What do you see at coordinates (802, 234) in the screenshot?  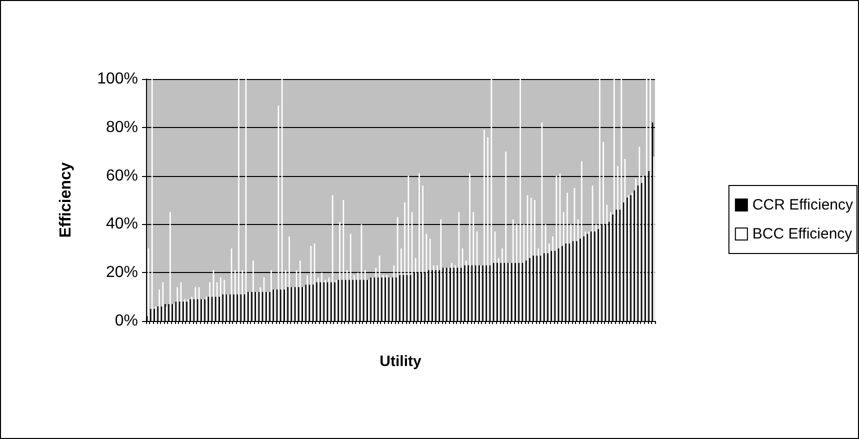 I see `legend-label: BCC Efficiency` at bounding box center [802, 234].